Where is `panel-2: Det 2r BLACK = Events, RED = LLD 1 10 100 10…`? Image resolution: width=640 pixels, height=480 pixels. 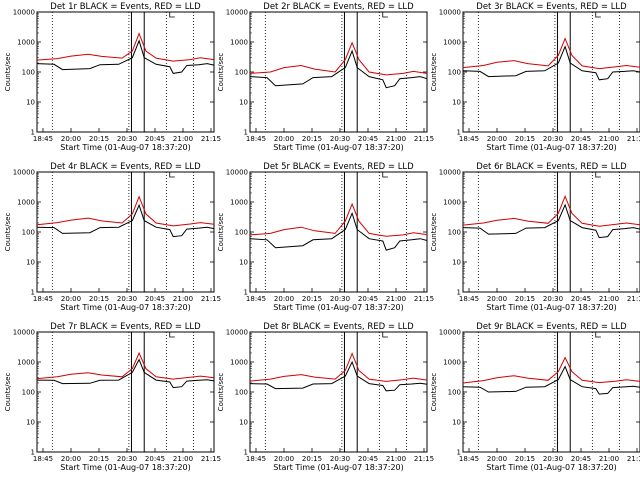
panel-2: Det 2r BLACK = Events, RED = LLD 1 10 100 10… is located at coordinates (325, 77).